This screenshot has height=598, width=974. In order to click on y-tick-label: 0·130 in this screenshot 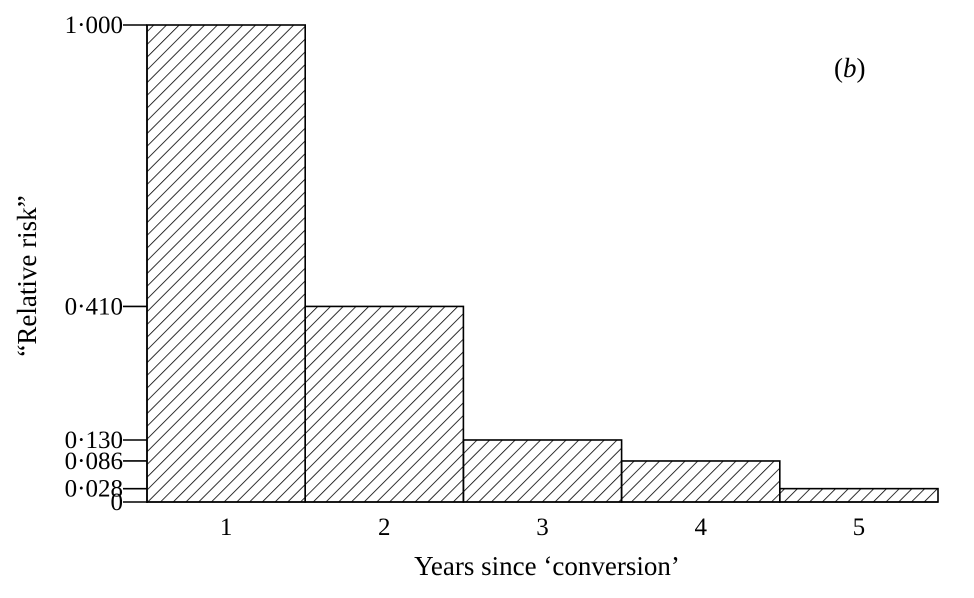, I will do `click(94, 440)`.